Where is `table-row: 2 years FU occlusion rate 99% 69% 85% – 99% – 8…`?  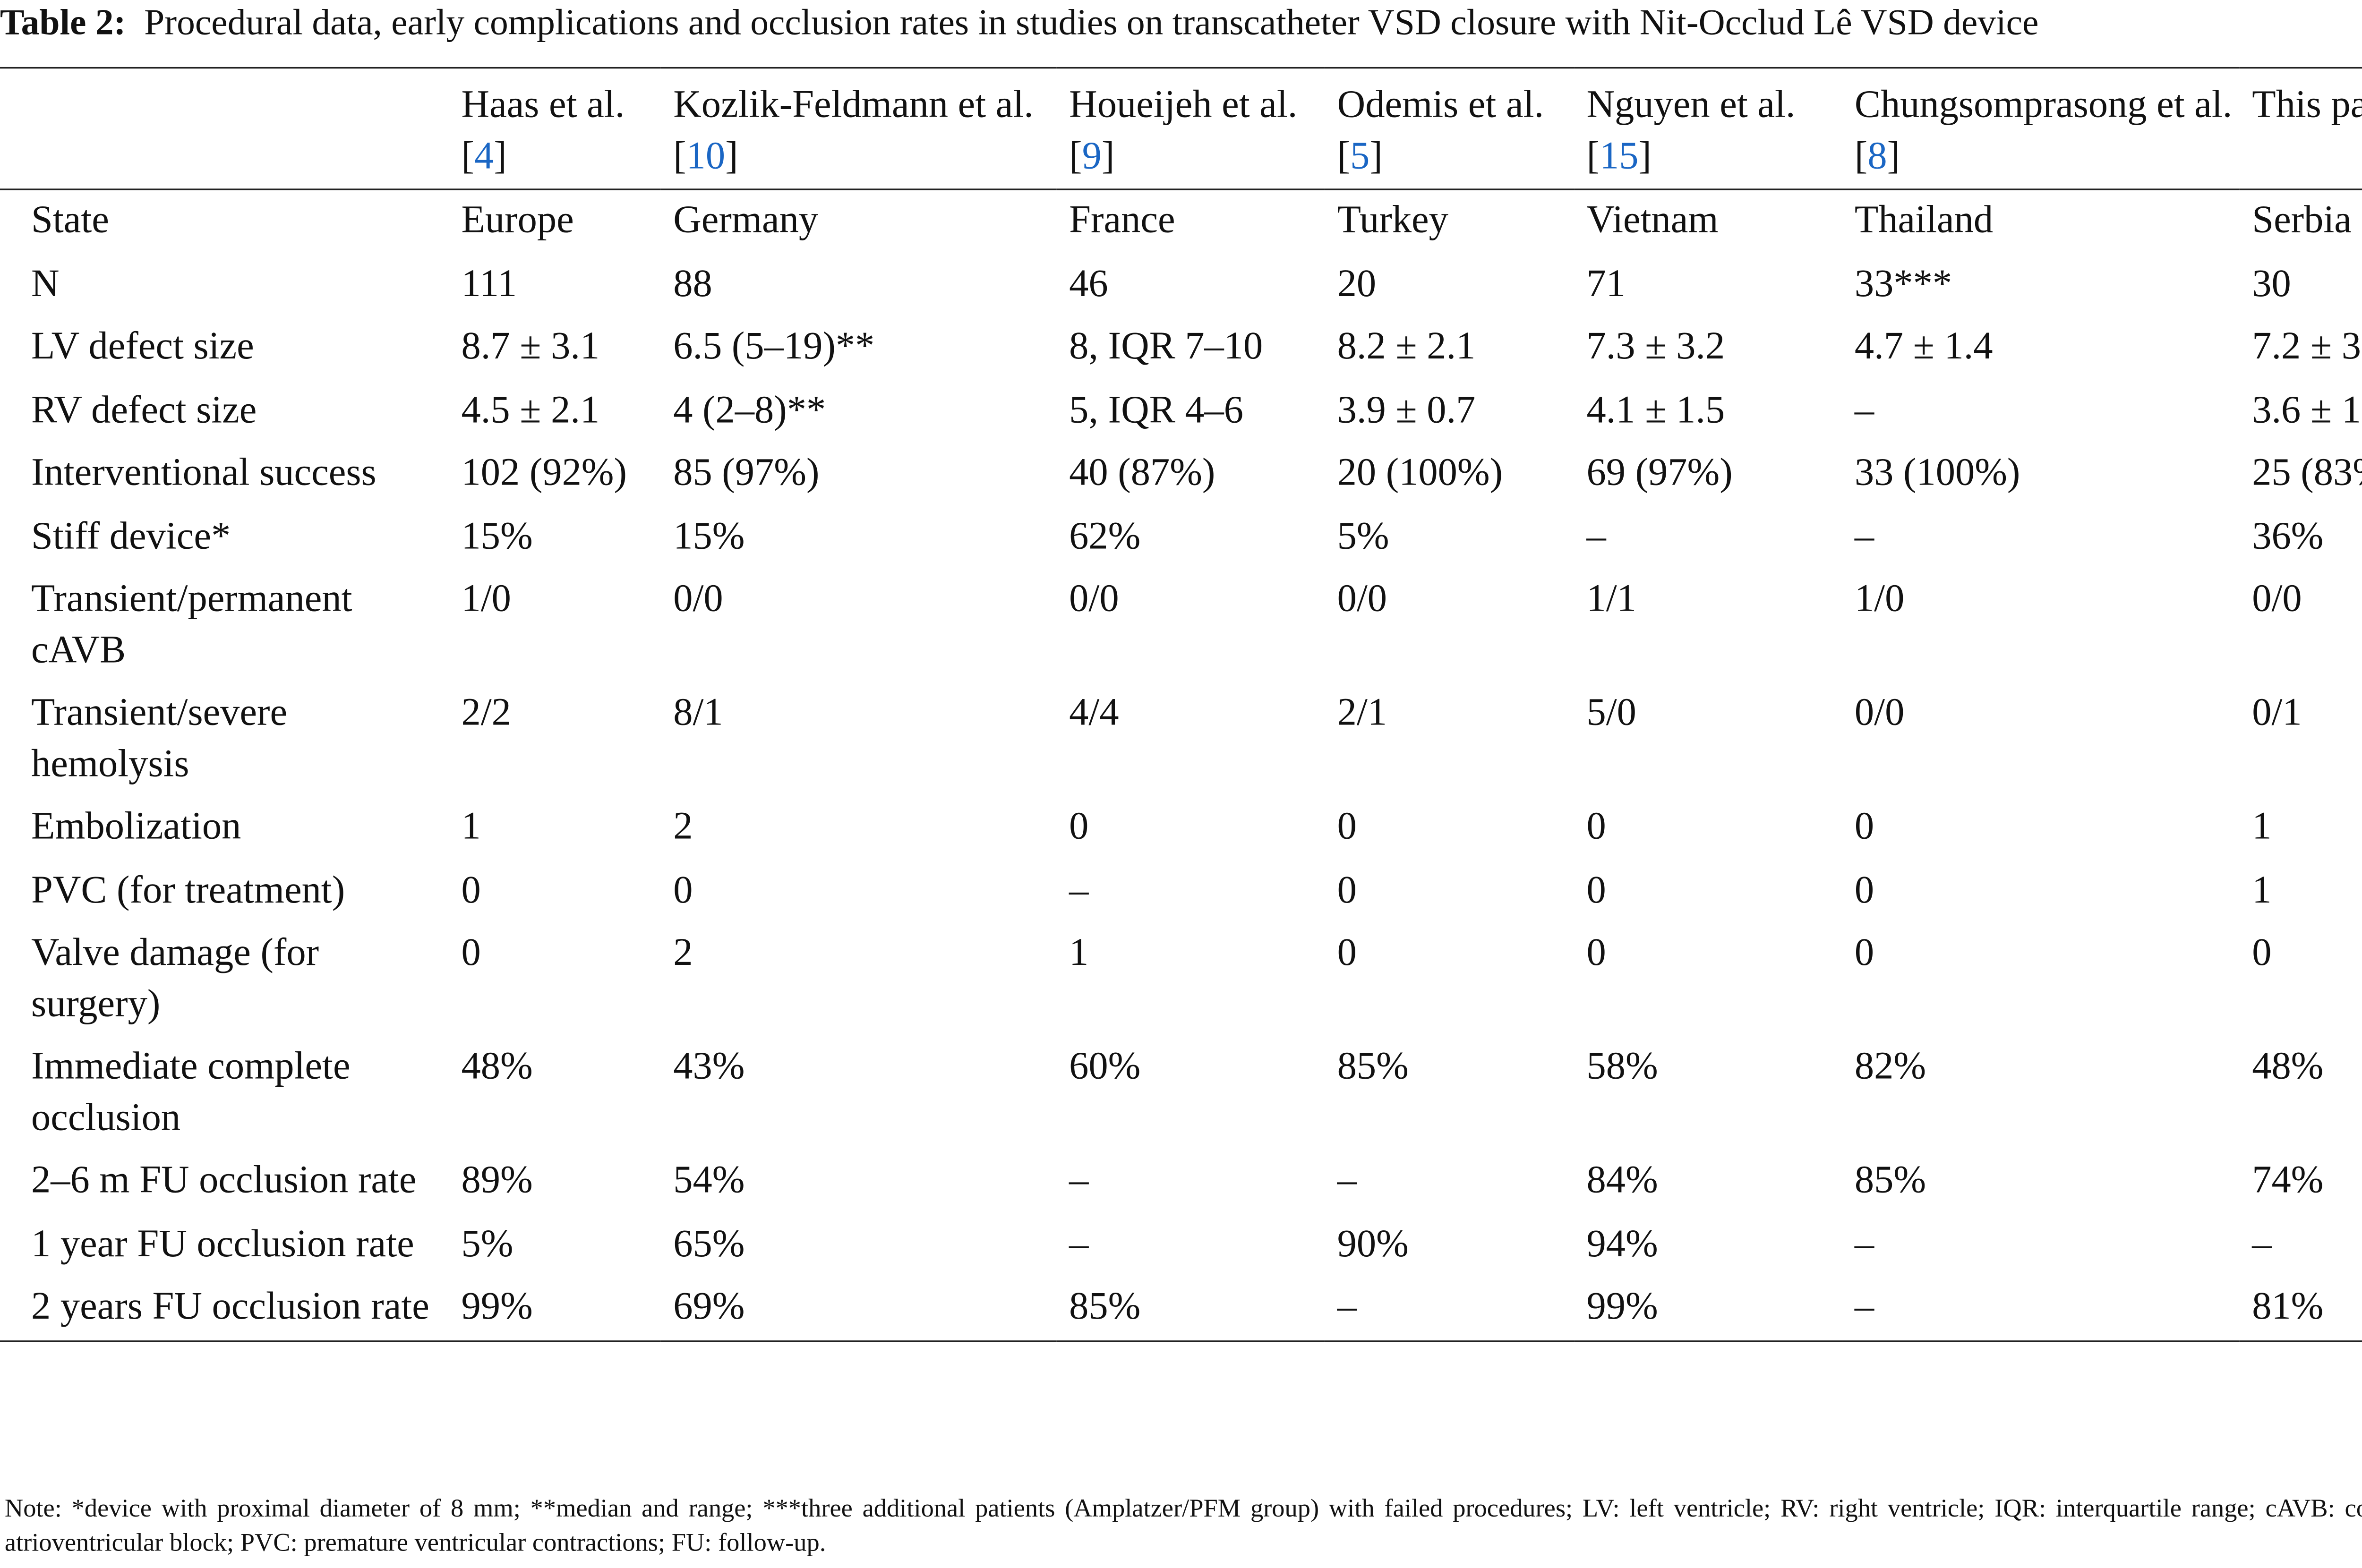 table-row: 2 years FU occlusion rate 99% 69% 85% – 99% – 8… is located at coordinates (1181, 1308).